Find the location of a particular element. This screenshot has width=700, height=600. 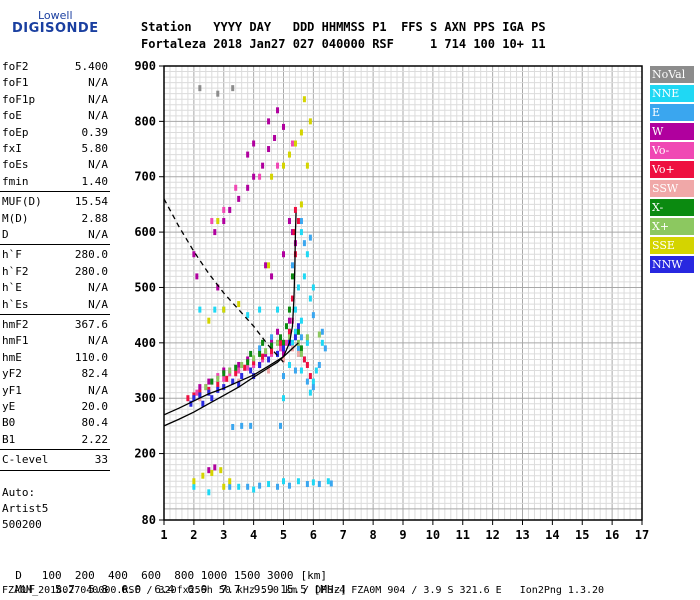

param-value: 82.4 is located at coordinates (95, 374).